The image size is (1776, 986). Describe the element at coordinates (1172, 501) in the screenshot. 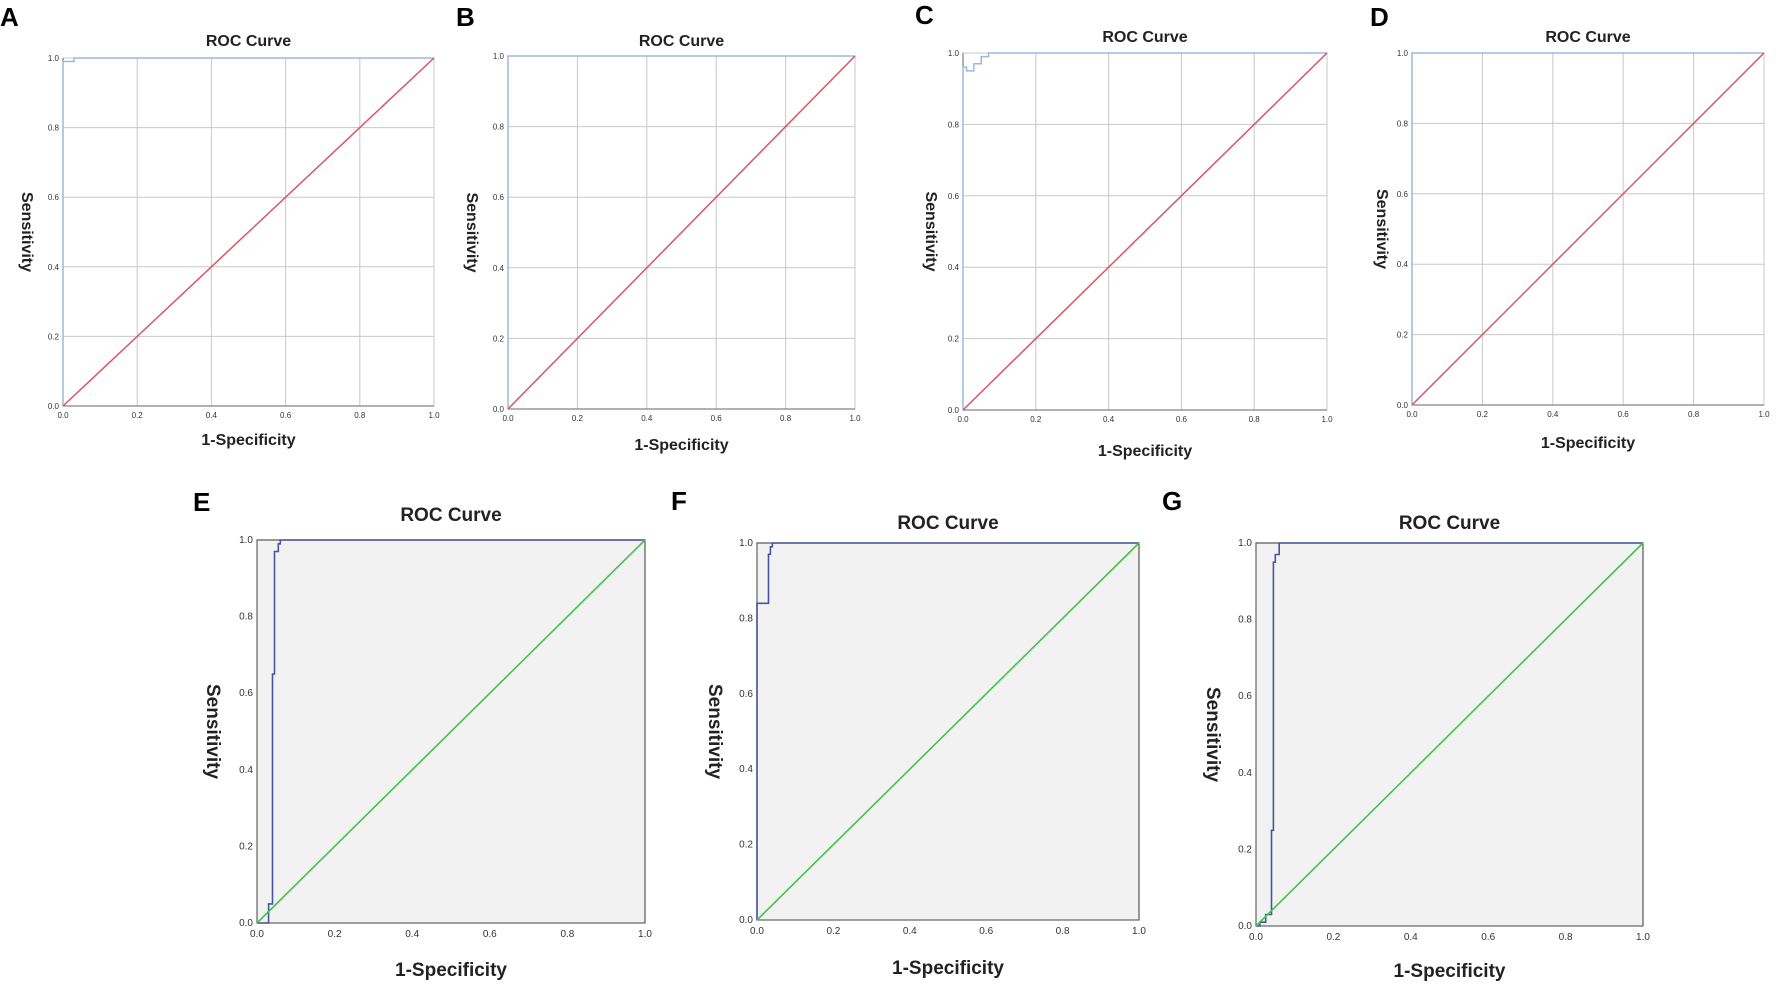

I see `panel-label: G` at that location.